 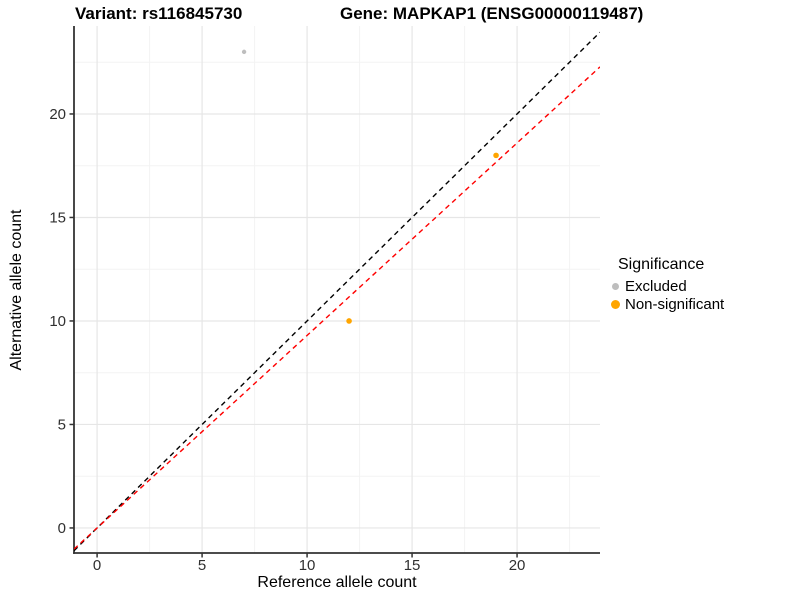 What do you see at coordinates (202, 565) in the screenshot?
I see `x-tick-label: 5` at bounding box center [202, 565].